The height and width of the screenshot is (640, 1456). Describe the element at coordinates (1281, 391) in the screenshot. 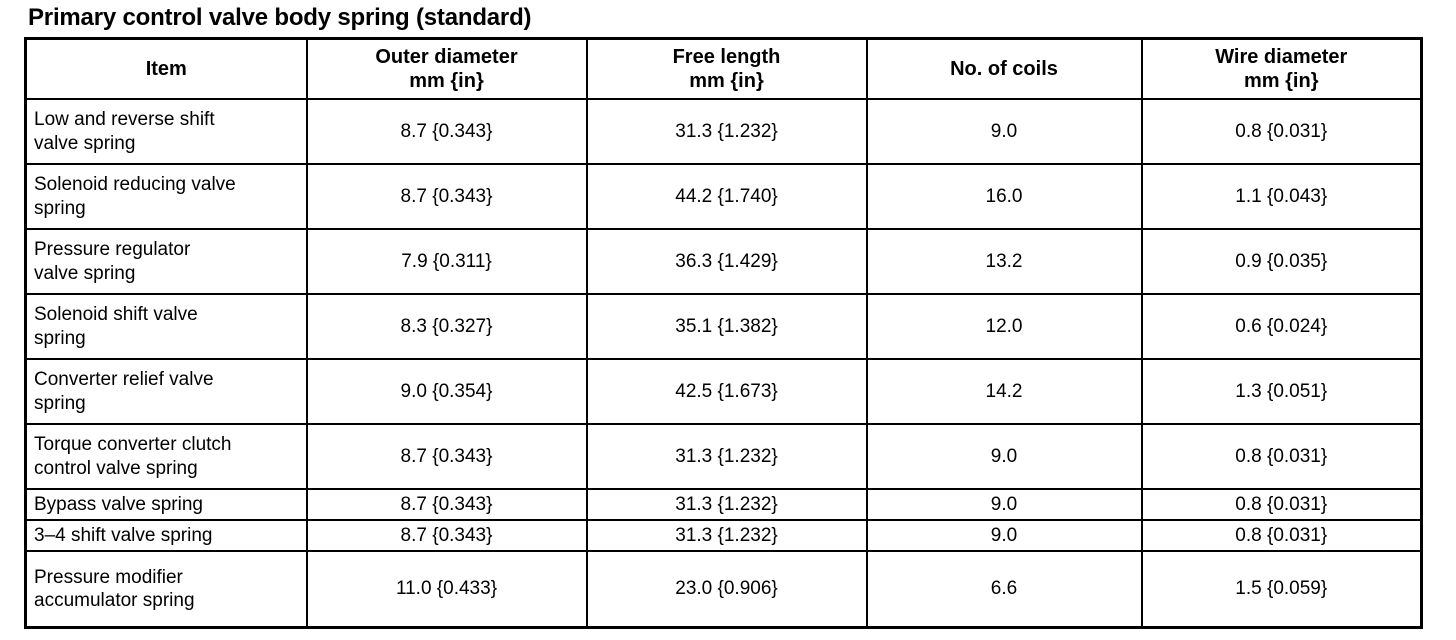

I see `wire-diameter-cell: 1.3 {0.051}` at that location.